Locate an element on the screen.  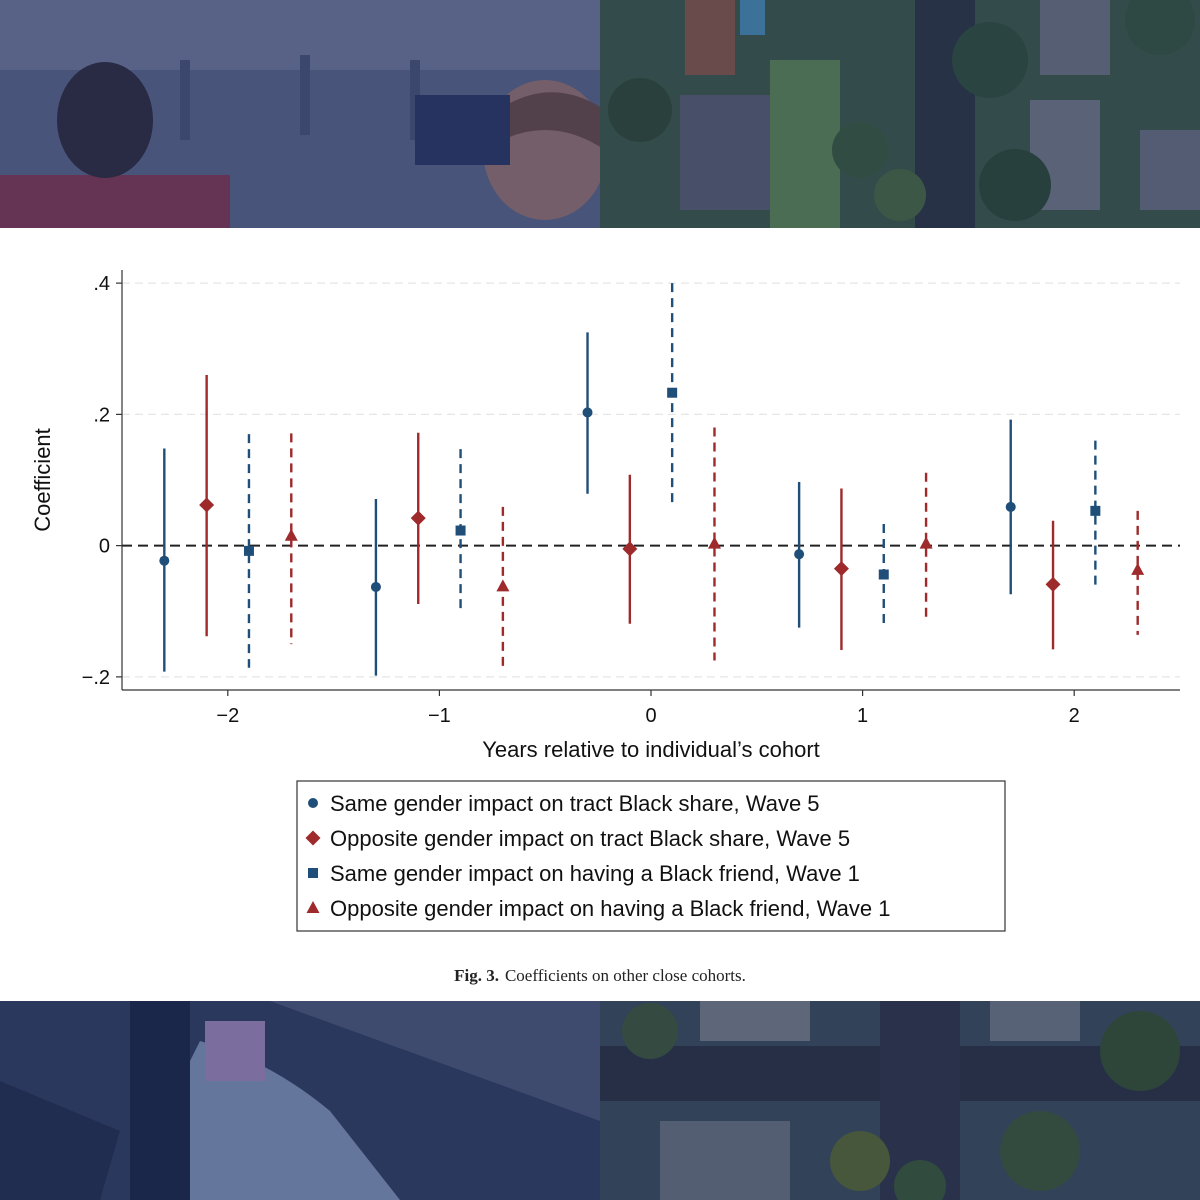
y-tick-label: 0 is located at coordinates (104, 547).